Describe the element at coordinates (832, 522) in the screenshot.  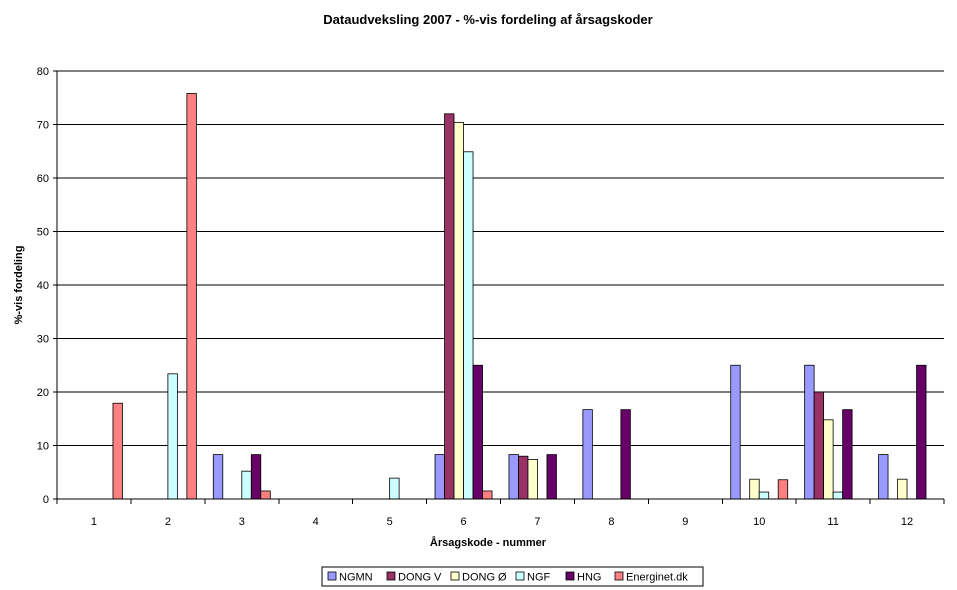
I see `x-tick-label: 11` at that location.